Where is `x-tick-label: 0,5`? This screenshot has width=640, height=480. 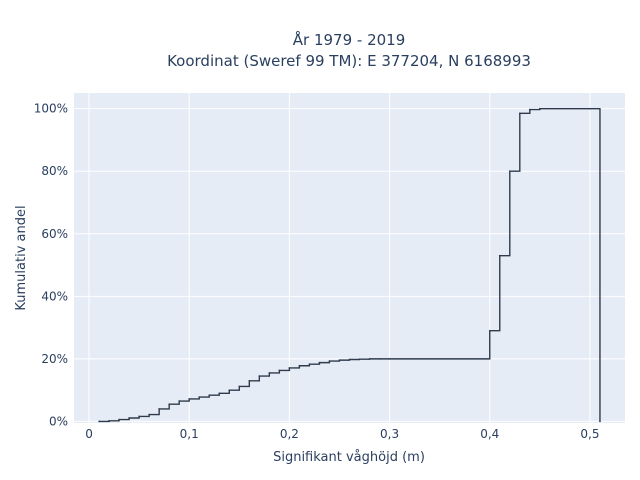
x-tick-label: 0,5 is located at coordinates (589, 434).